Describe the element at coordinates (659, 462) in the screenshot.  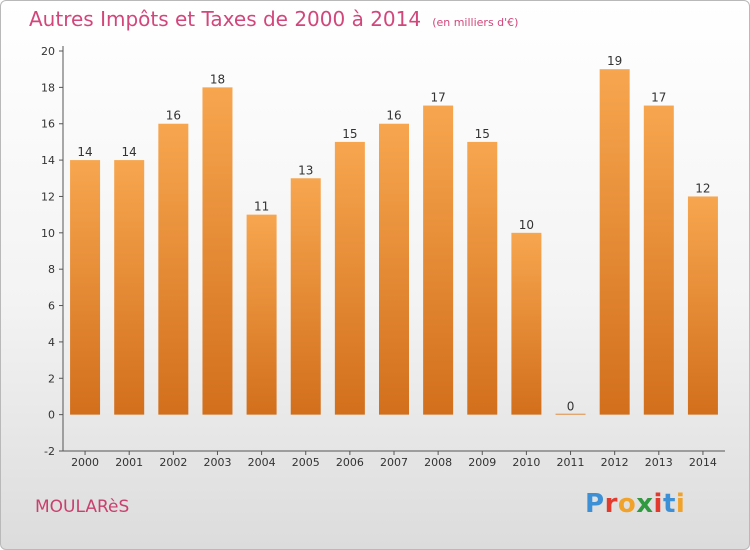
I see `x-tick-label: 2013` at that location.